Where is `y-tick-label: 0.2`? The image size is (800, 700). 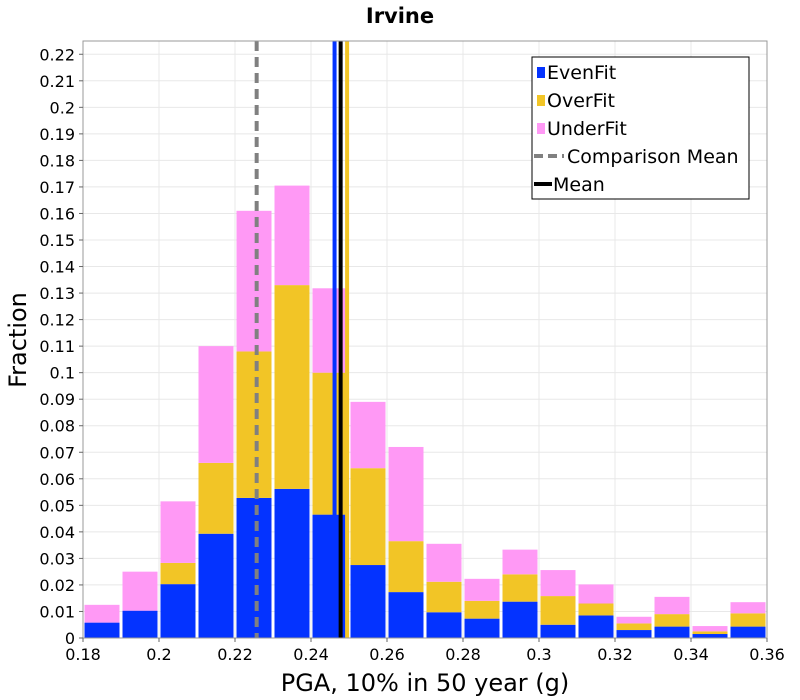
y-tick-label: 0.2 is located at coordinates (62, 107).